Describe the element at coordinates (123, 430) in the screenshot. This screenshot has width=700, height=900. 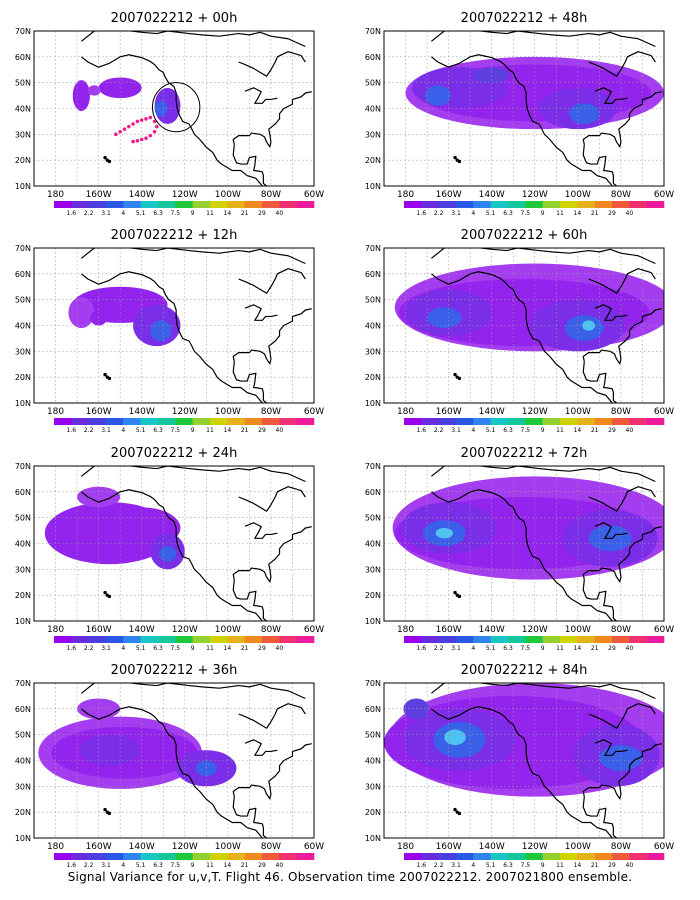
I see `colorbar-label: 4` at that location.